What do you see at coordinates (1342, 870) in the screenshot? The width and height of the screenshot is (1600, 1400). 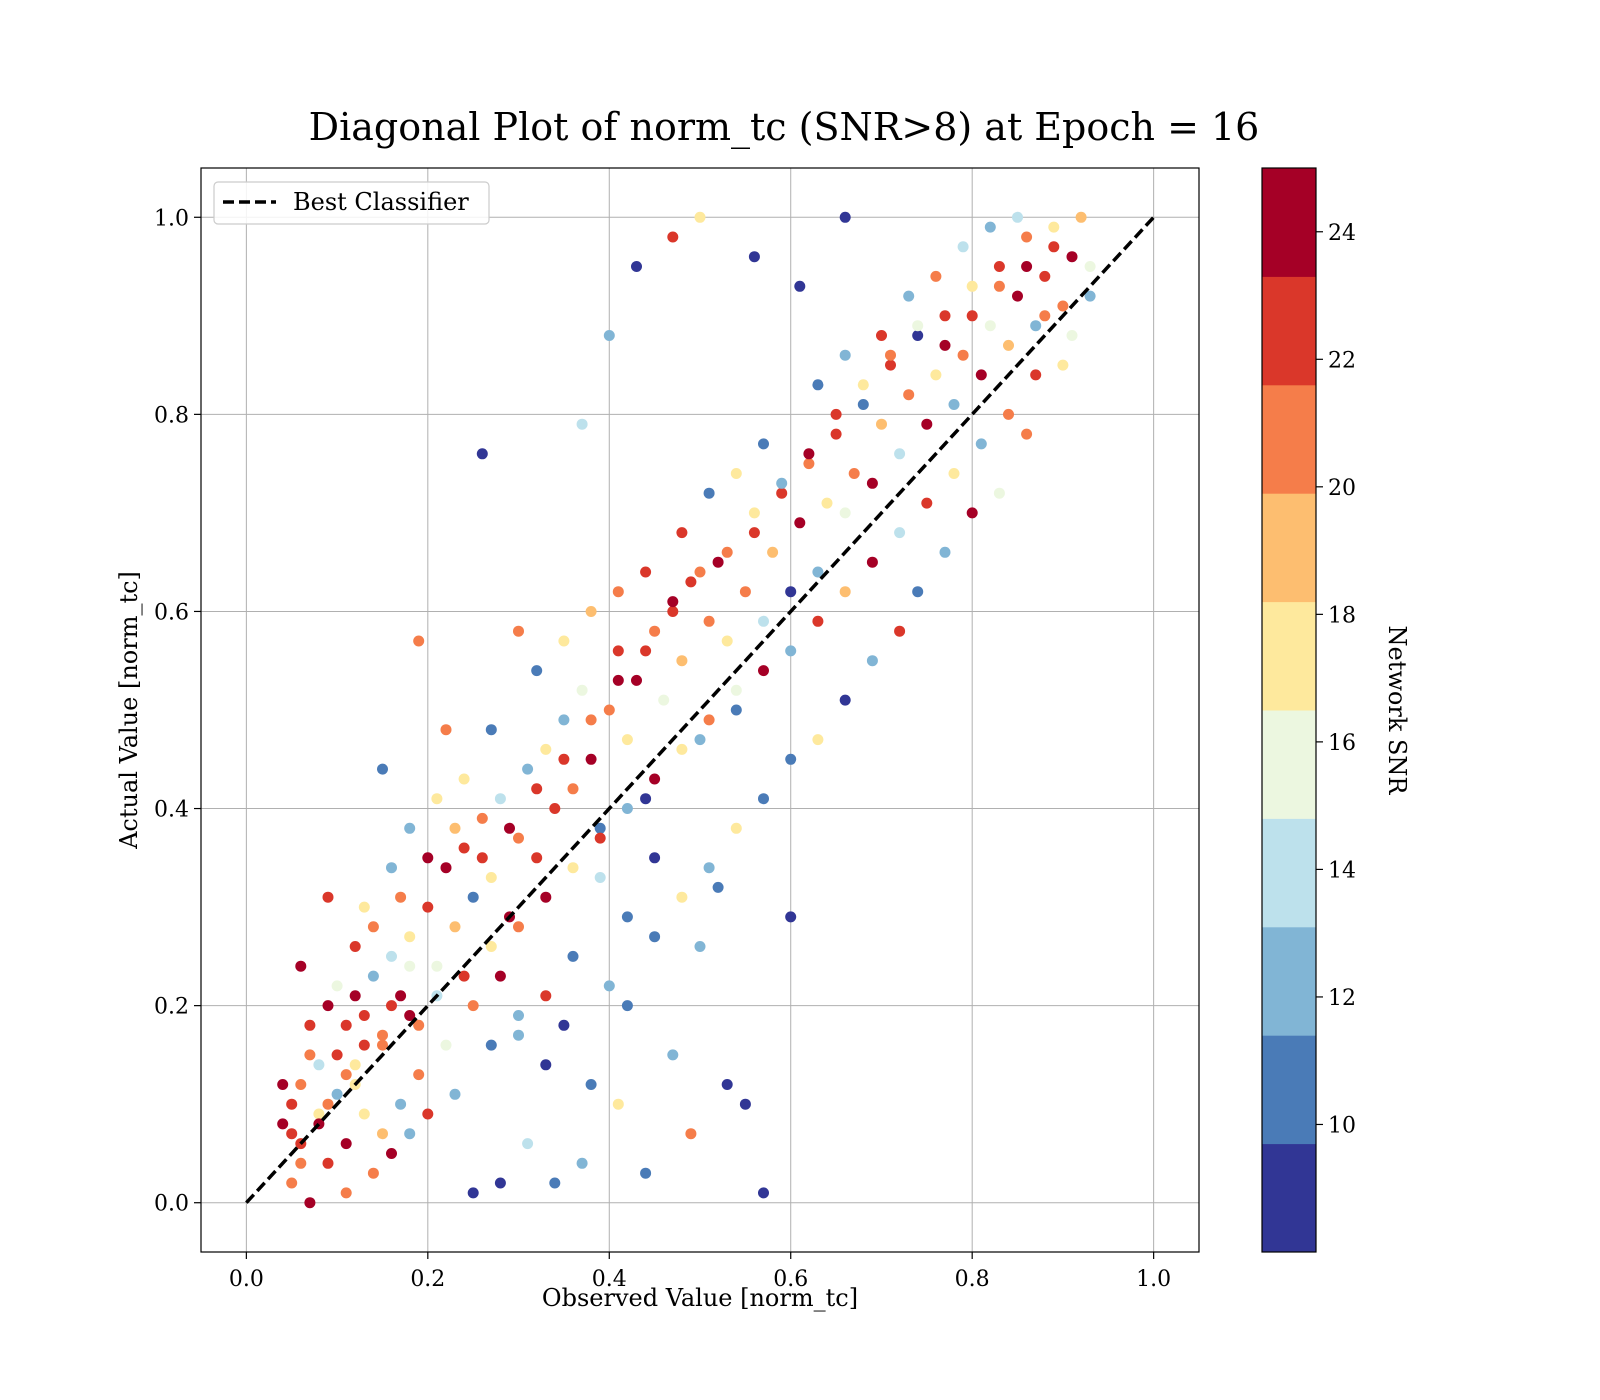 I see `colorbar-tick-label: 14` at bounding box center [1342, 870].